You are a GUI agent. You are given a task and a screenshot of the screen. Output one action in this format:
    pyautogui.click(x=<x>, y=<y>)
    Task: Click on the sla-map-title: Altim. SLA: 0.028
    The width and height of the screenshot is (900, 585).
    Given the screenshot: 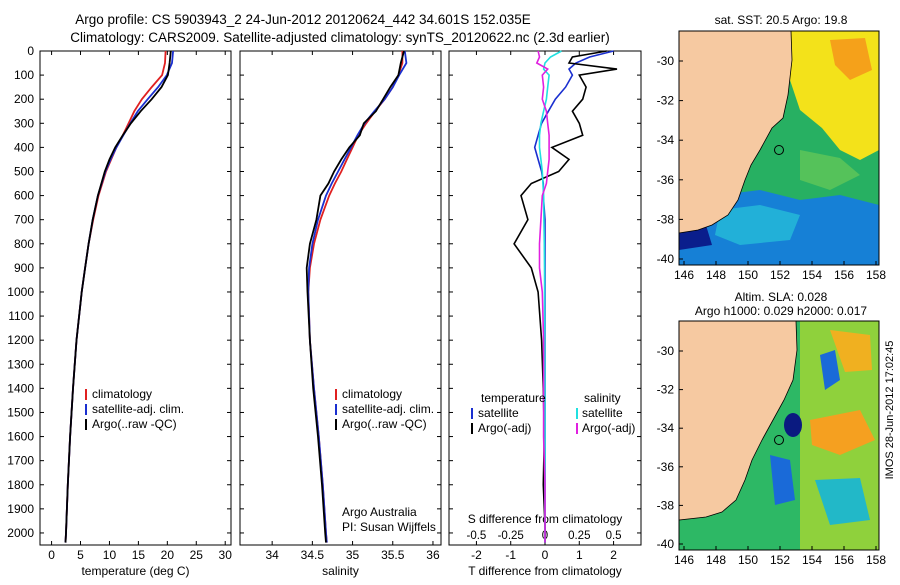 What is the action you would take?
    pyautogui.click(x=781, y=297)
    